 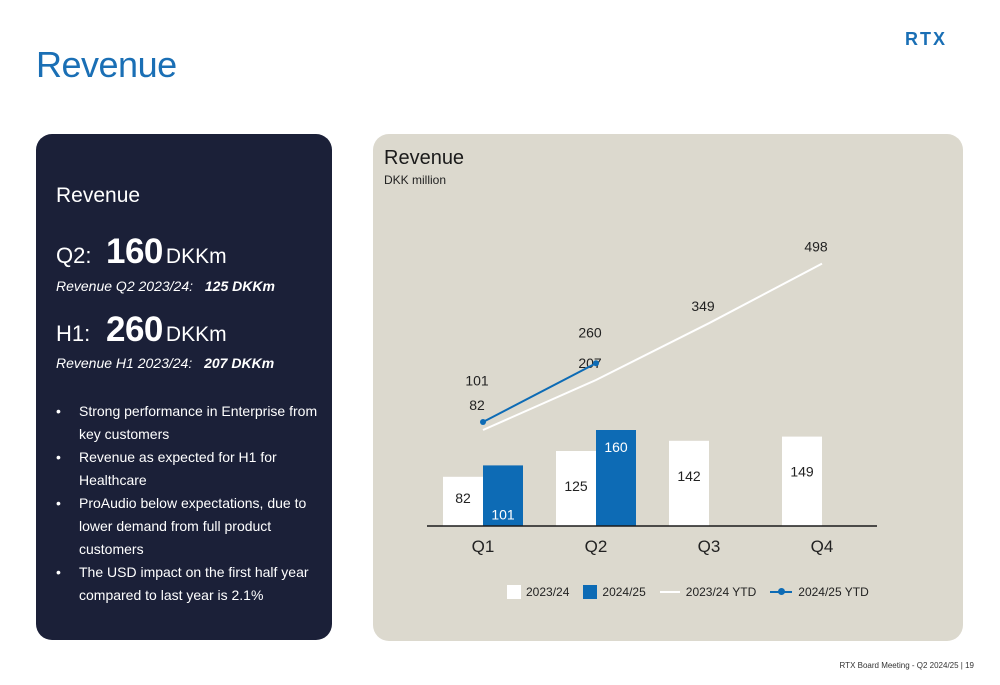 What do you see at coordinates (590, 592) in the screenshot?
I see `legend-swatch-2024` at bounding box center [590, 592].